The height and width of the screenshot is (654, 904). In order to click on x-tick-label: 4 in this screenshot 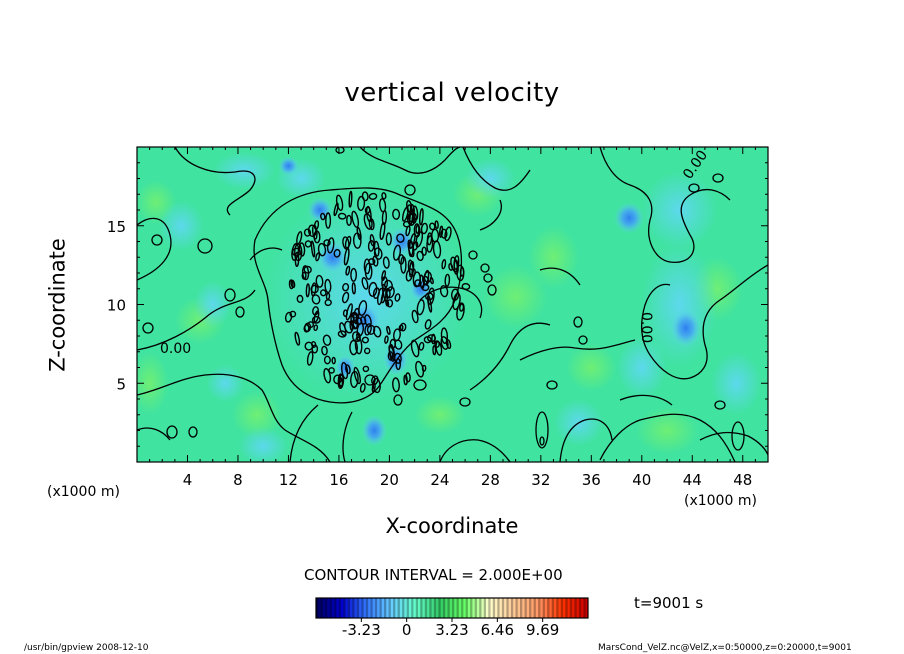, I will do `click(188, 480)`.